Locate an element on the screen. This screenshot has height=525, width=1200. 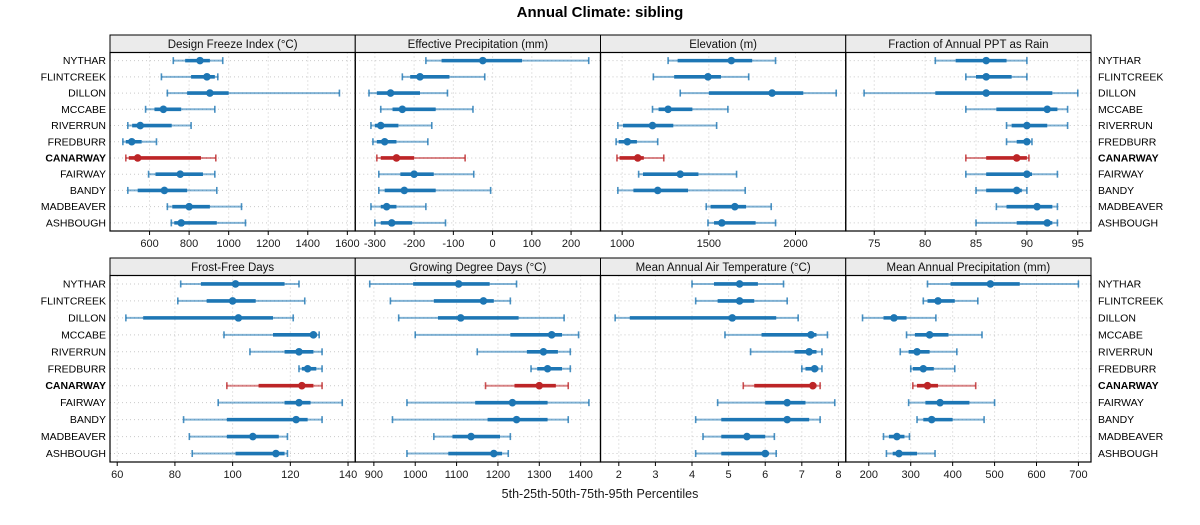
panel-title: Frost-Free Days is located at coordinates (232, 268).